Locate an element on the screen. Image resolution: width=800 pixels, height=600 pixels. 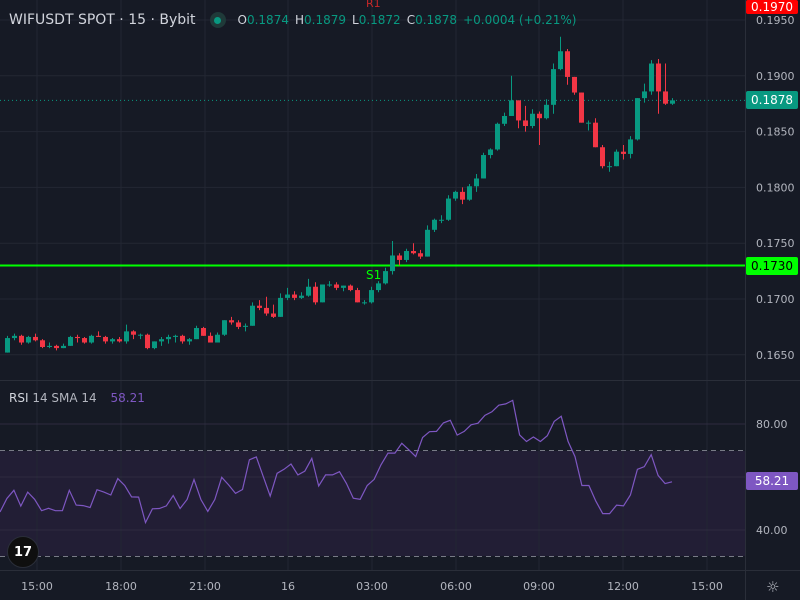
close-value: 0.1878 is located at coordinates (436, 20).